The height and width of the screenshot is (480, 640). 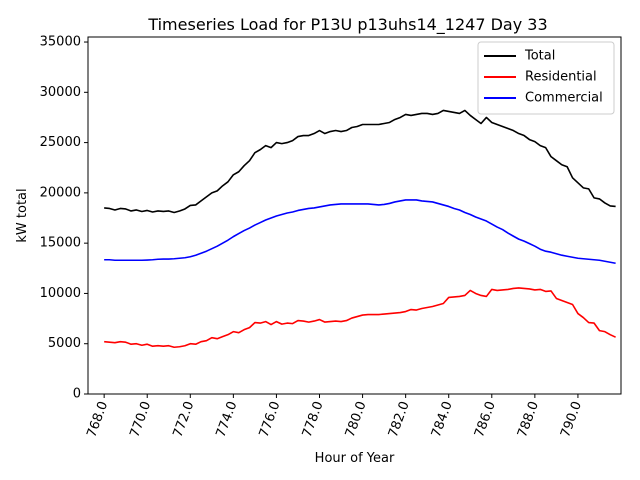 I want to click on series-line-residential, so click(x=360, y=318).